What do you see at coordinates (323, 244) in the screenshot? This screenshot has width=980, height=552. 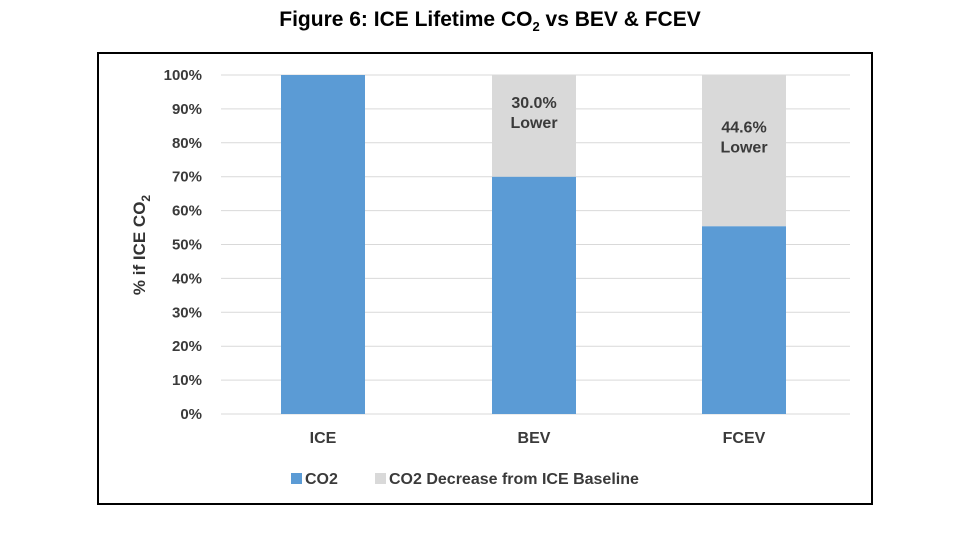 I see `bar-ice-co2` at bounding box center [323, 244].